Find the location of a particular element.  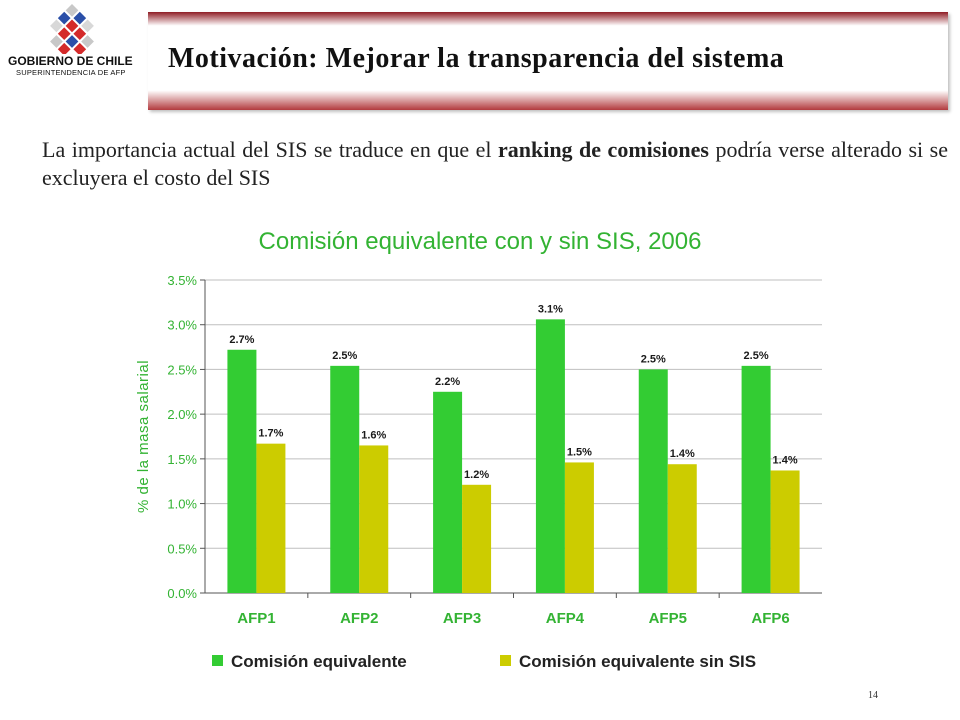

bar-series-2-afp4 is located at coordinates (579, 527).